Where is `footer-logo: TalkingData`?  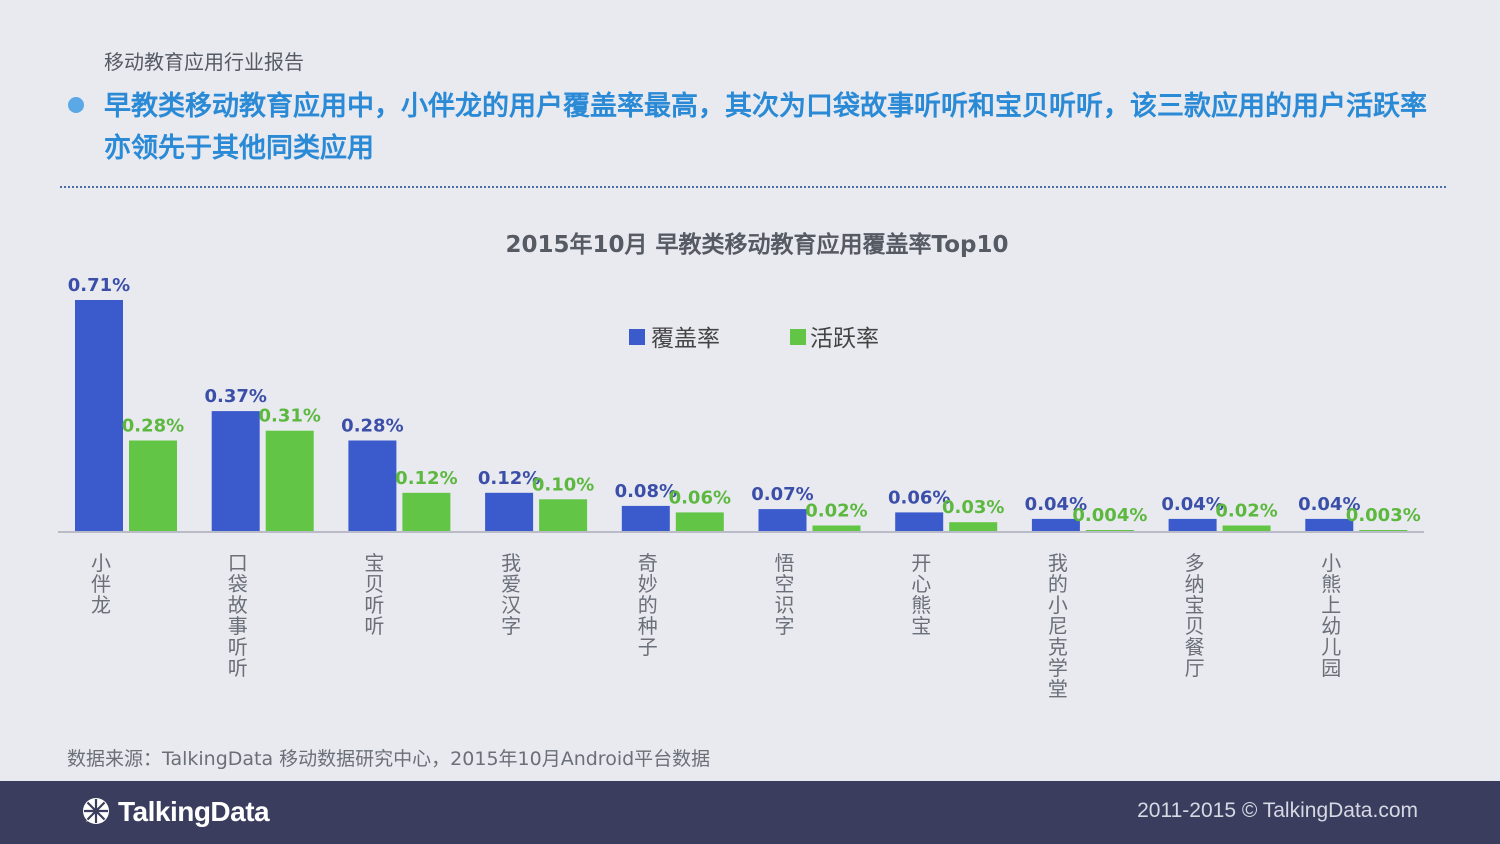 footer-logo: TalkingData is located at coordinates (175, 812).